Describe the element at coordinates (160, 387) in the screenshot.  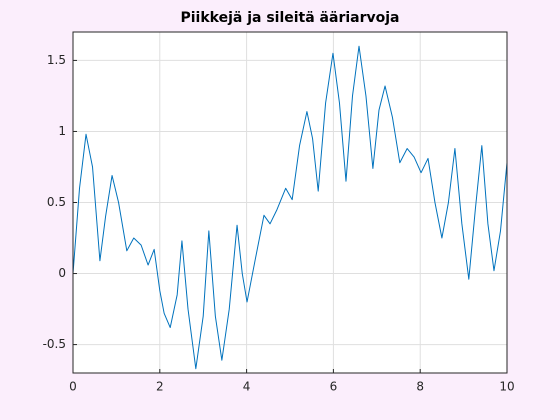
I see `x-tick-label: 2` at that location.